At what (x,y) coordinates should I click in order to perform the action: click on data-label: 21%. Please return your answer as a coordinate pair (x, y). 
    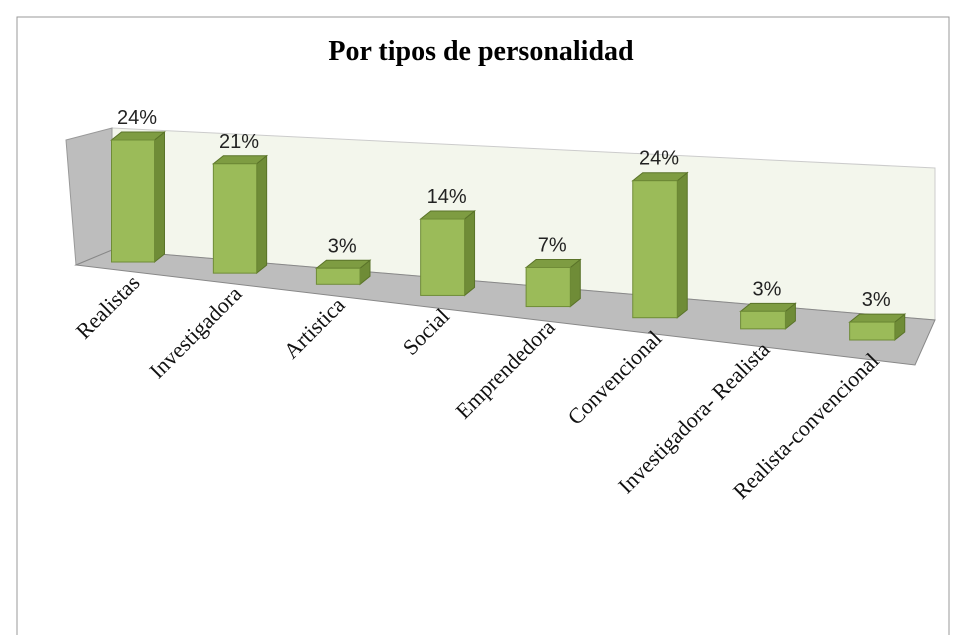
    Looking at the image, I should click on (239, 142).